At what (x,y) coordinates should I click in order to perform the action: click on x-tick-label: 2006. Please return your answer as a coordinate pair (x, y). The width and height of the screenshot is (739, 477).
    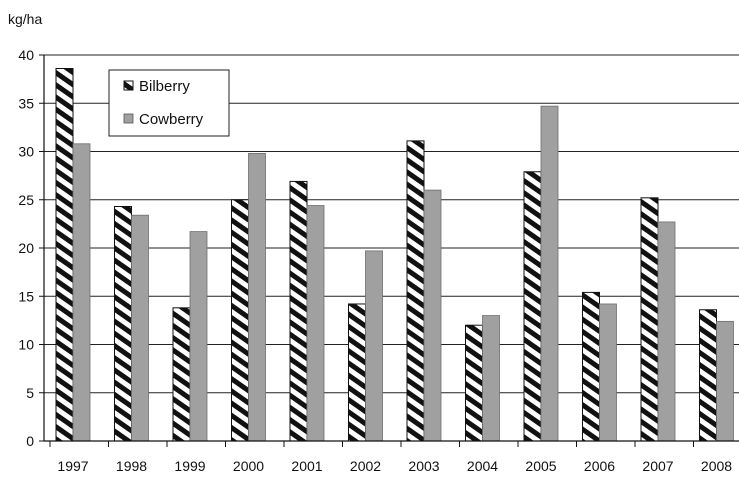
    Looking at the image, I should click on (599, 466).